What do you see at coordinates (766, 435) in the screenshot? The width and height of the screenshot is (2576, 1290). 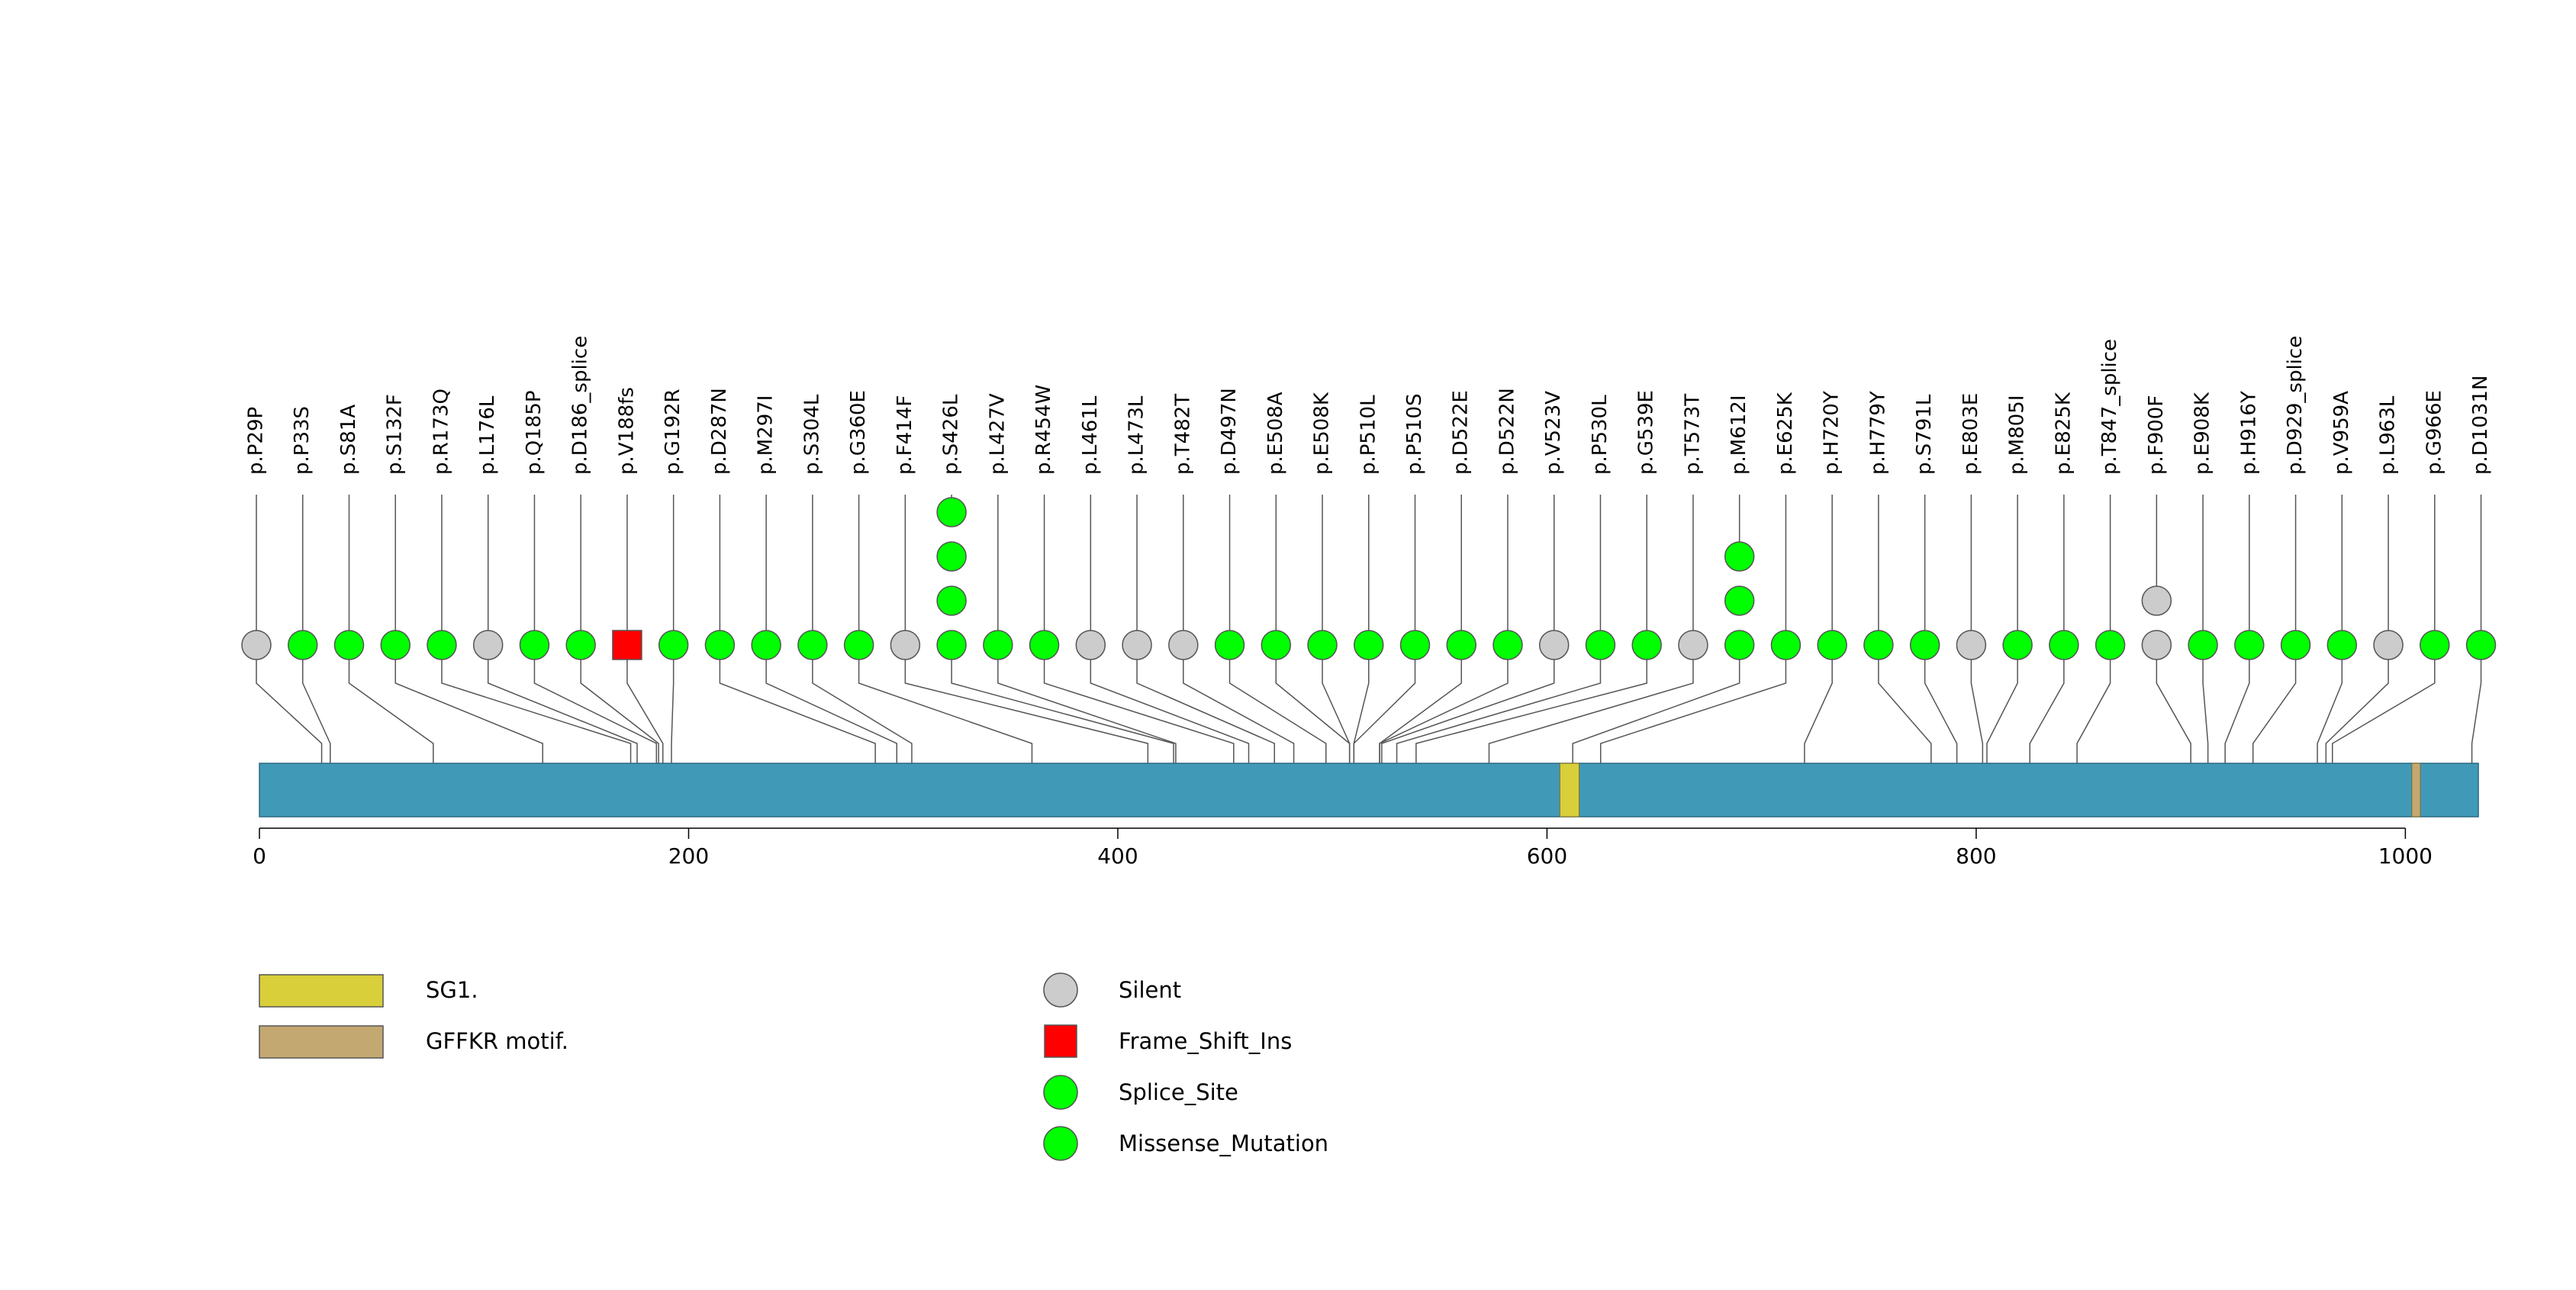 I see `mutation-label: p.M297I` at bounding box center [766, 435].